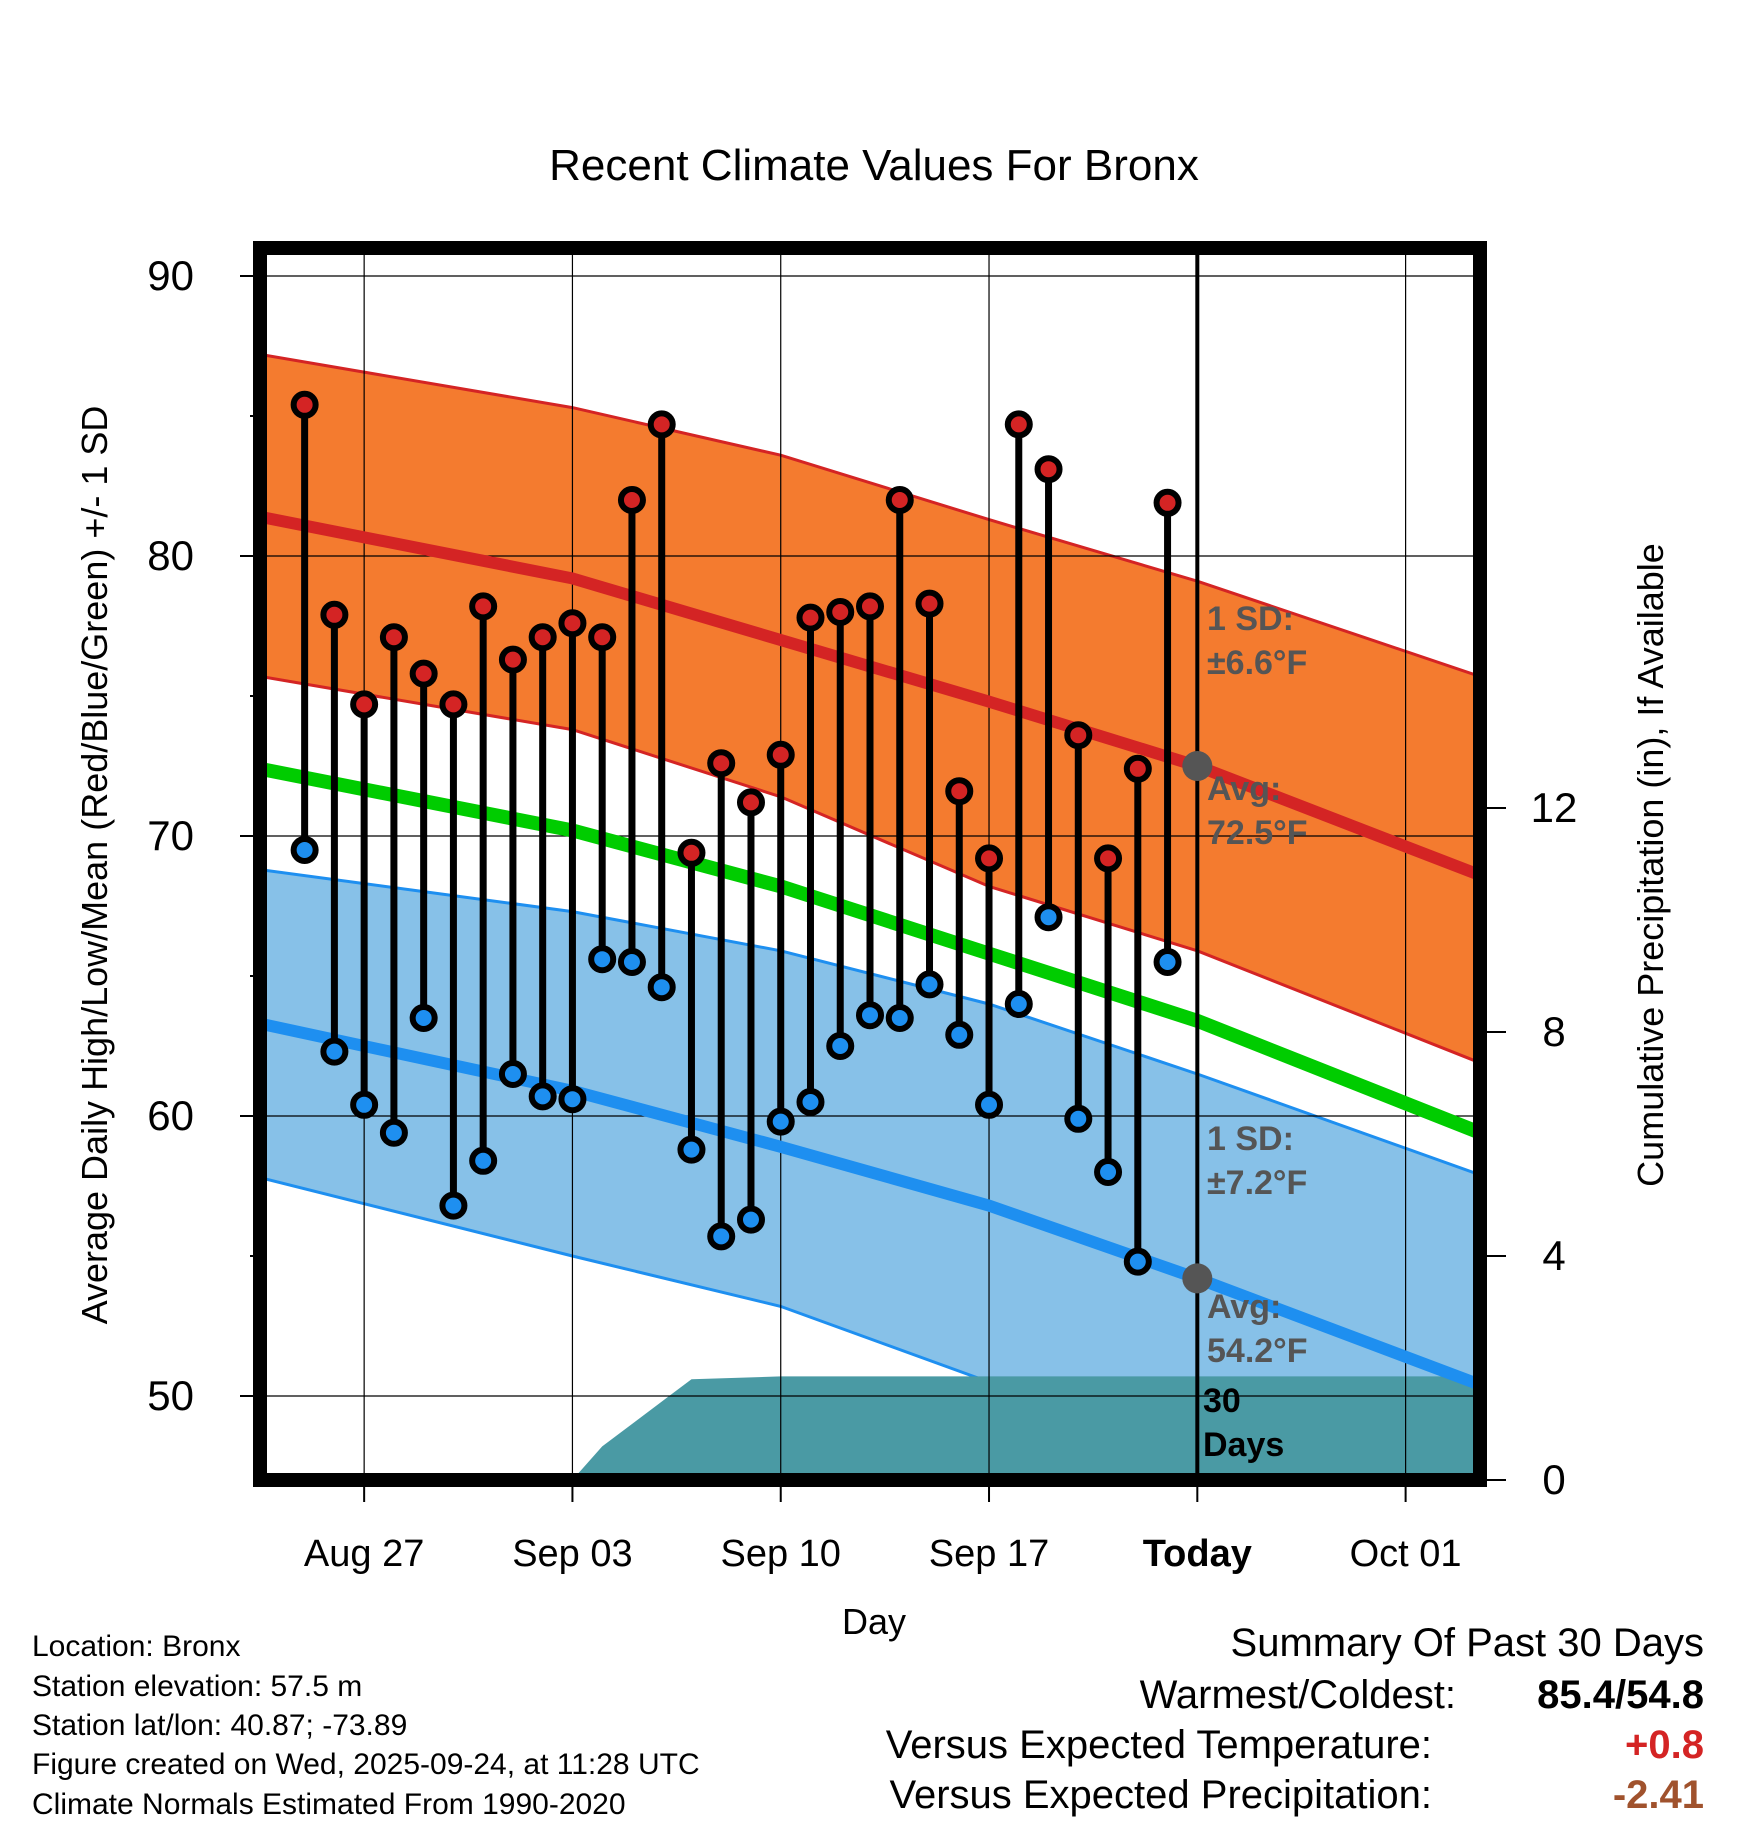  What do you see at coordinates (1250, 1139) in the screenshot?
I see `low-sd-label: 1 SD:` at bounding box center [1250, 1139].